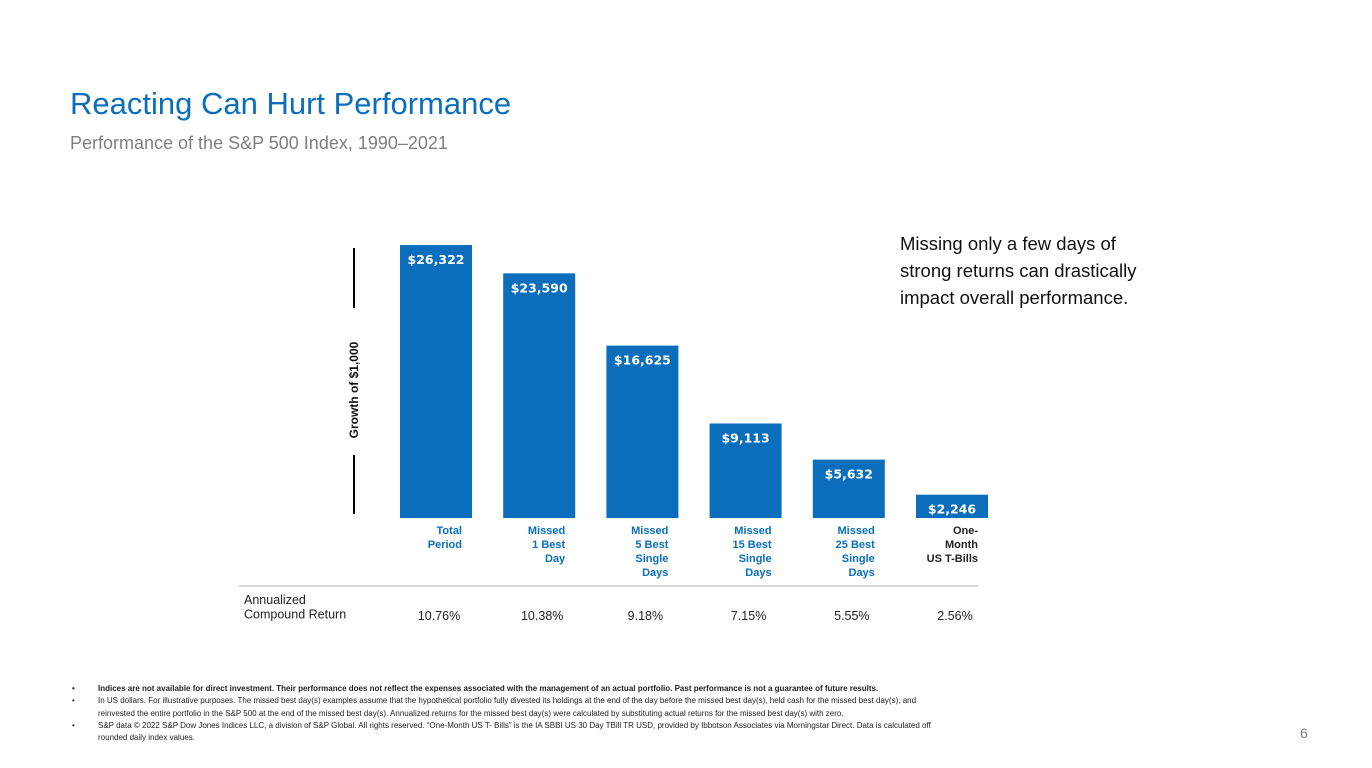  I want to click on category-label: 5 Best, so click(651, 545).